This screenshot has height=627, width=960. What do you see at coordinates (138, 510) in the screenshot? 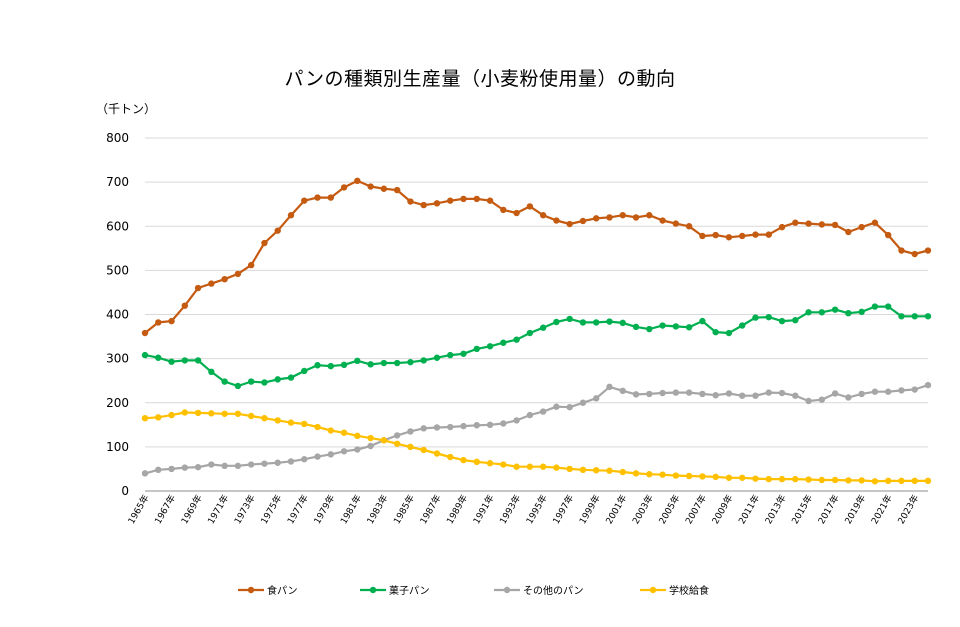
I see `x-tick-label: 1965年` at bounding box center [138, 510].